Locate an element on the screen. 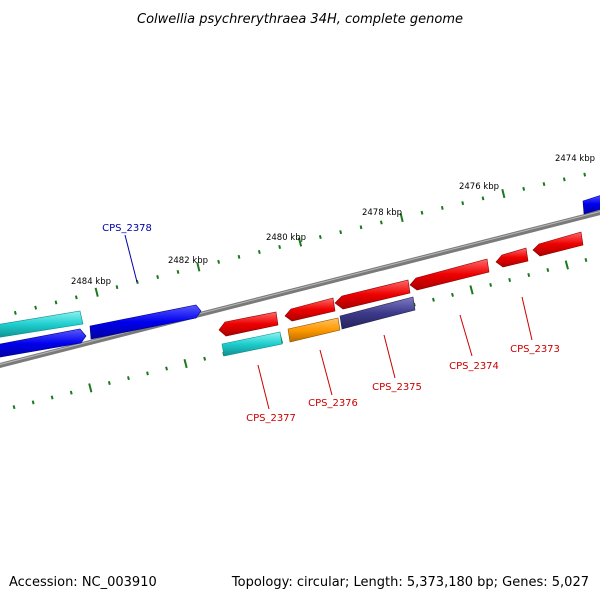 This screenshot has height=600, width=600. gene-cps-2374-feature is located at coordinates (449, 274).